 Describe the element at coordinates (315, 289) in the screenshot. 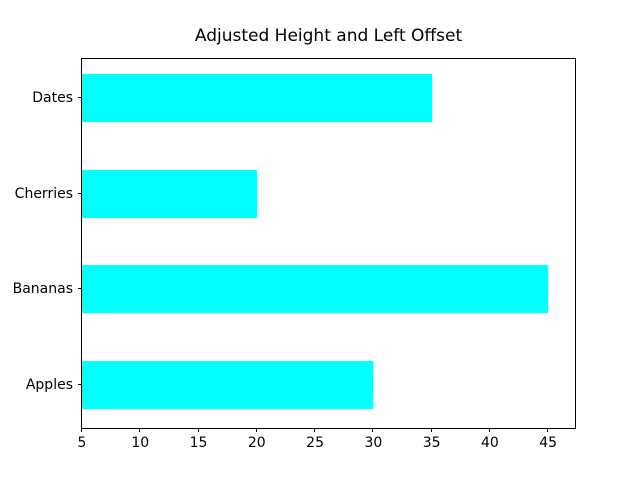

I see `bar-bananas` at that location.